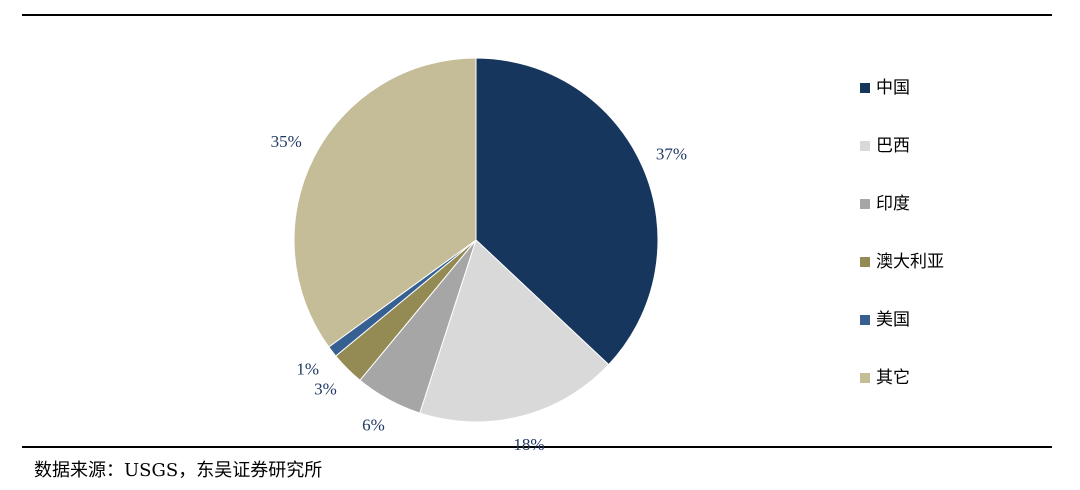  Describe the element at coordinates (893, 88) in the screenshot. I see `legend-label: 中国` at that location.